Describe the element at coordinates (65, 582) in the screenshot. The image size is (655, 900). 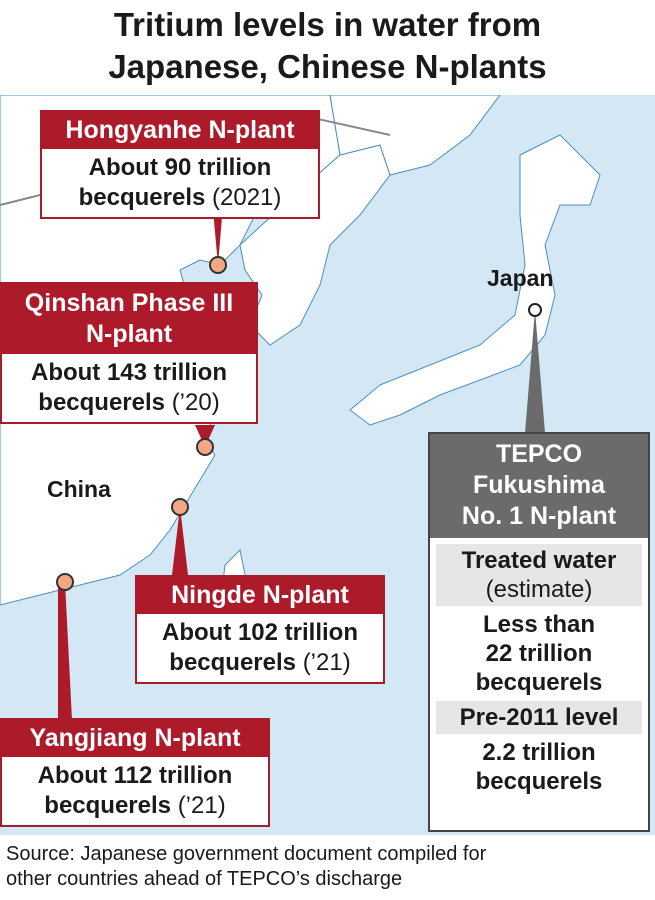
I see `yangjiang-dot` at that location.